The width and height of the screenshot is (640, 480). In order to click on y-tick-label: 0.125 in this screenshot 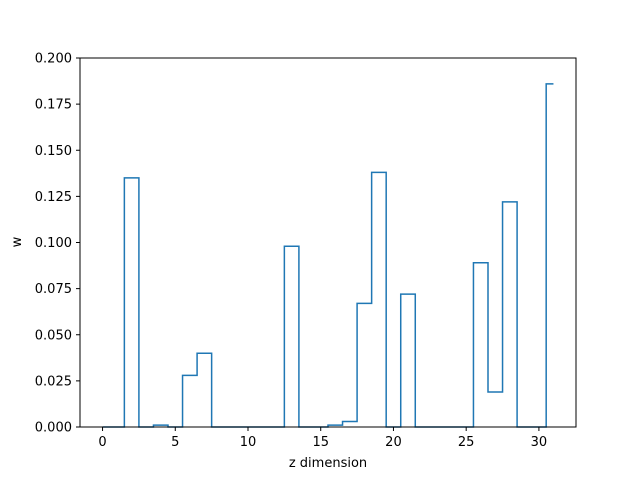, I will do `click(53, 197)`.